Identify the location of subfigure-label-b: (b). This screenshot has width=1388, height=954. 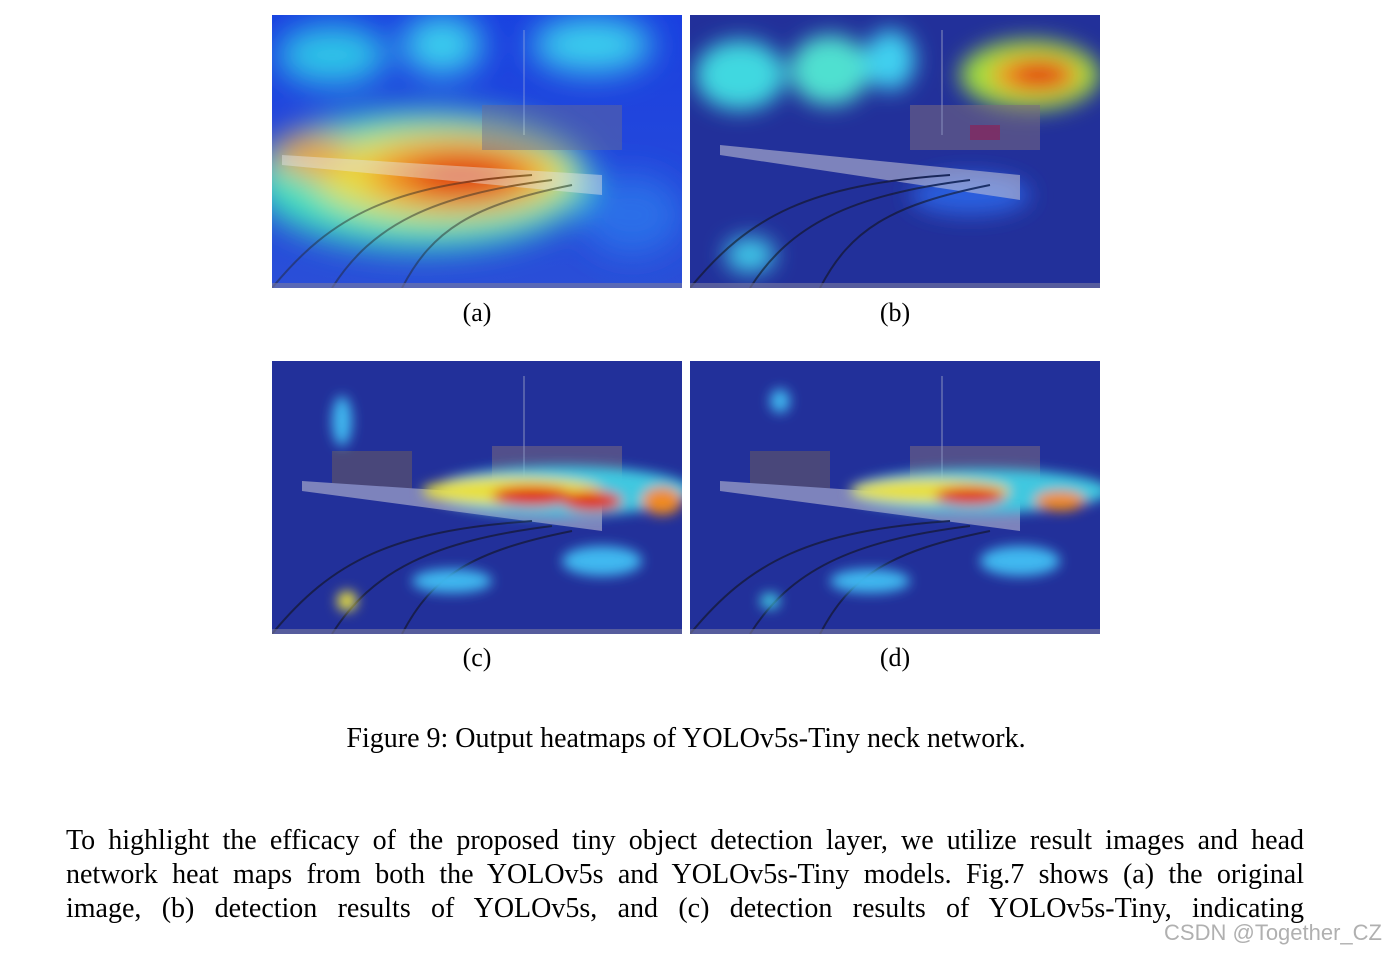
(895, 312).